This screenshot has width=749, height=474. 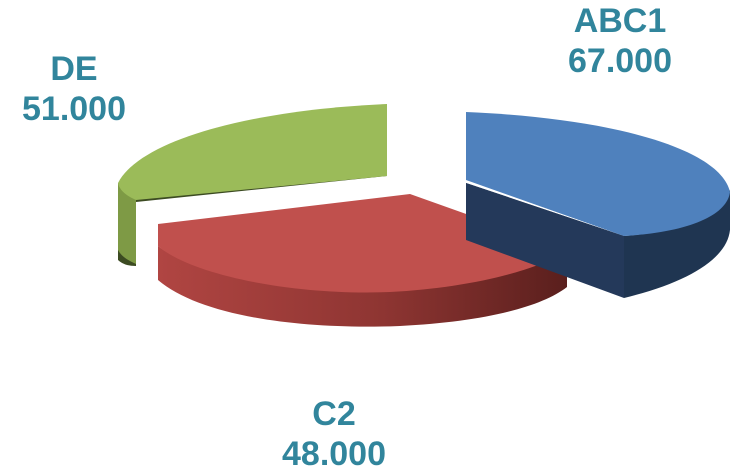 I want to click on pie-slice-c2-side, so click(x=362, y=275).